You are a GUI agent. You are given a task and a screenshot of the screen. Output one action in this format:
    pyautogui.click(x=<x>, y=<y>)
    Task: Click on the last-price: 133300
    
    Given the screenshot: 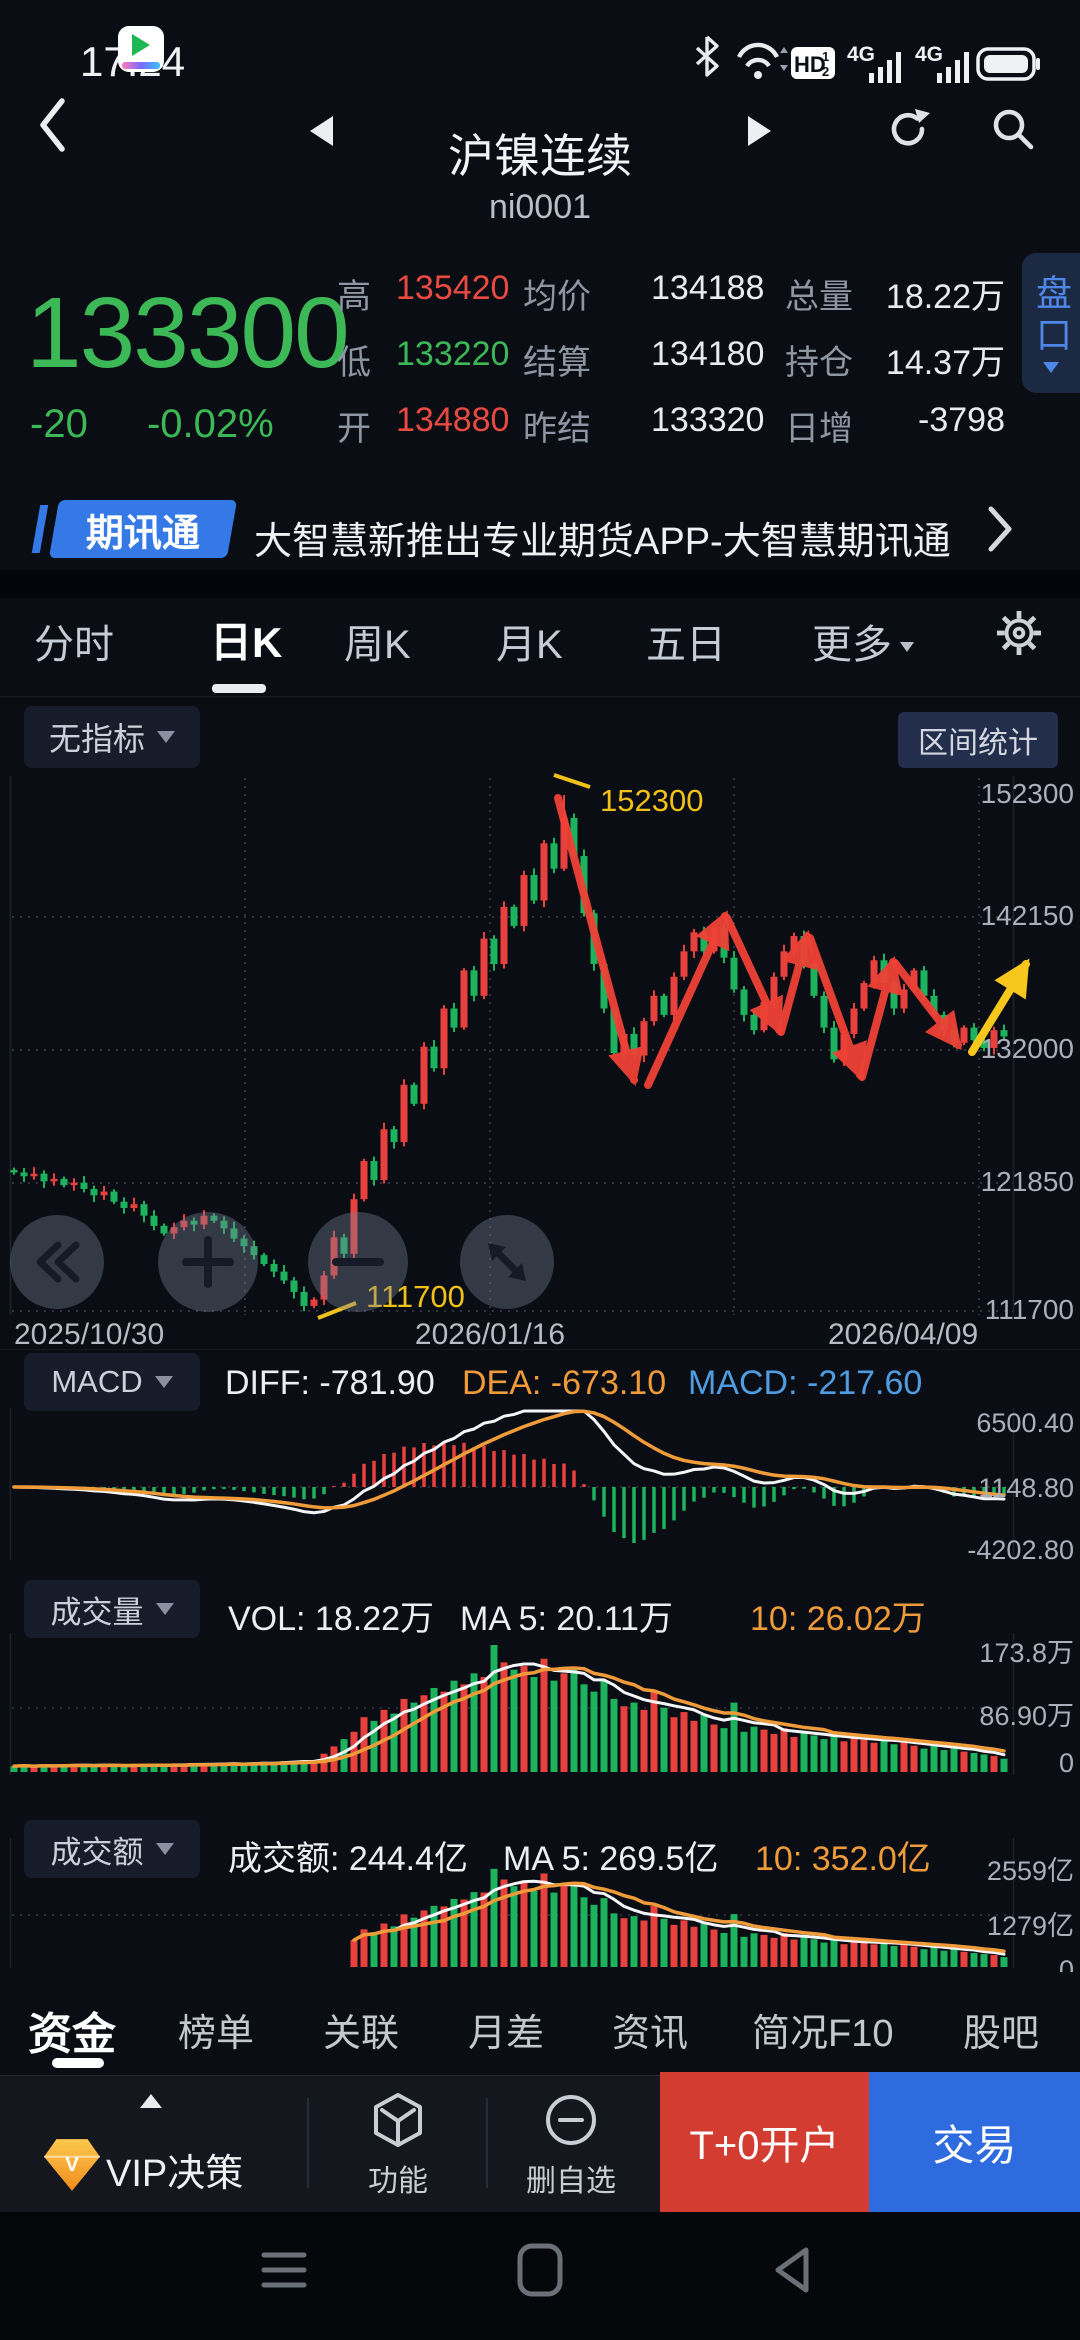 What is the action you would take?
    pyautogui.click(x=188, y=333)
    